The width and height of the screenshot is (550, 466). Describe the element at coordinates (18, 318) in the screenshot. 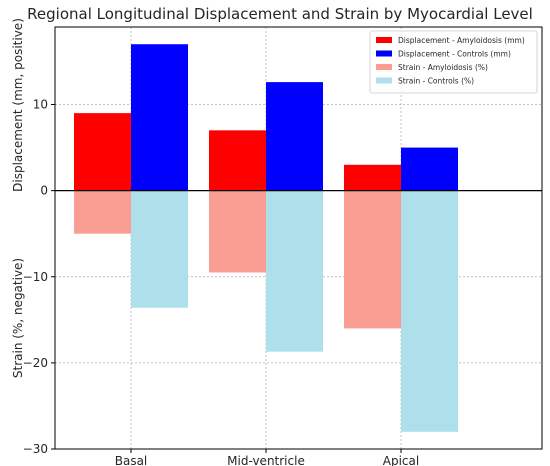

I see `y-axis-label-strain: Strain (%, negative)` at that location.